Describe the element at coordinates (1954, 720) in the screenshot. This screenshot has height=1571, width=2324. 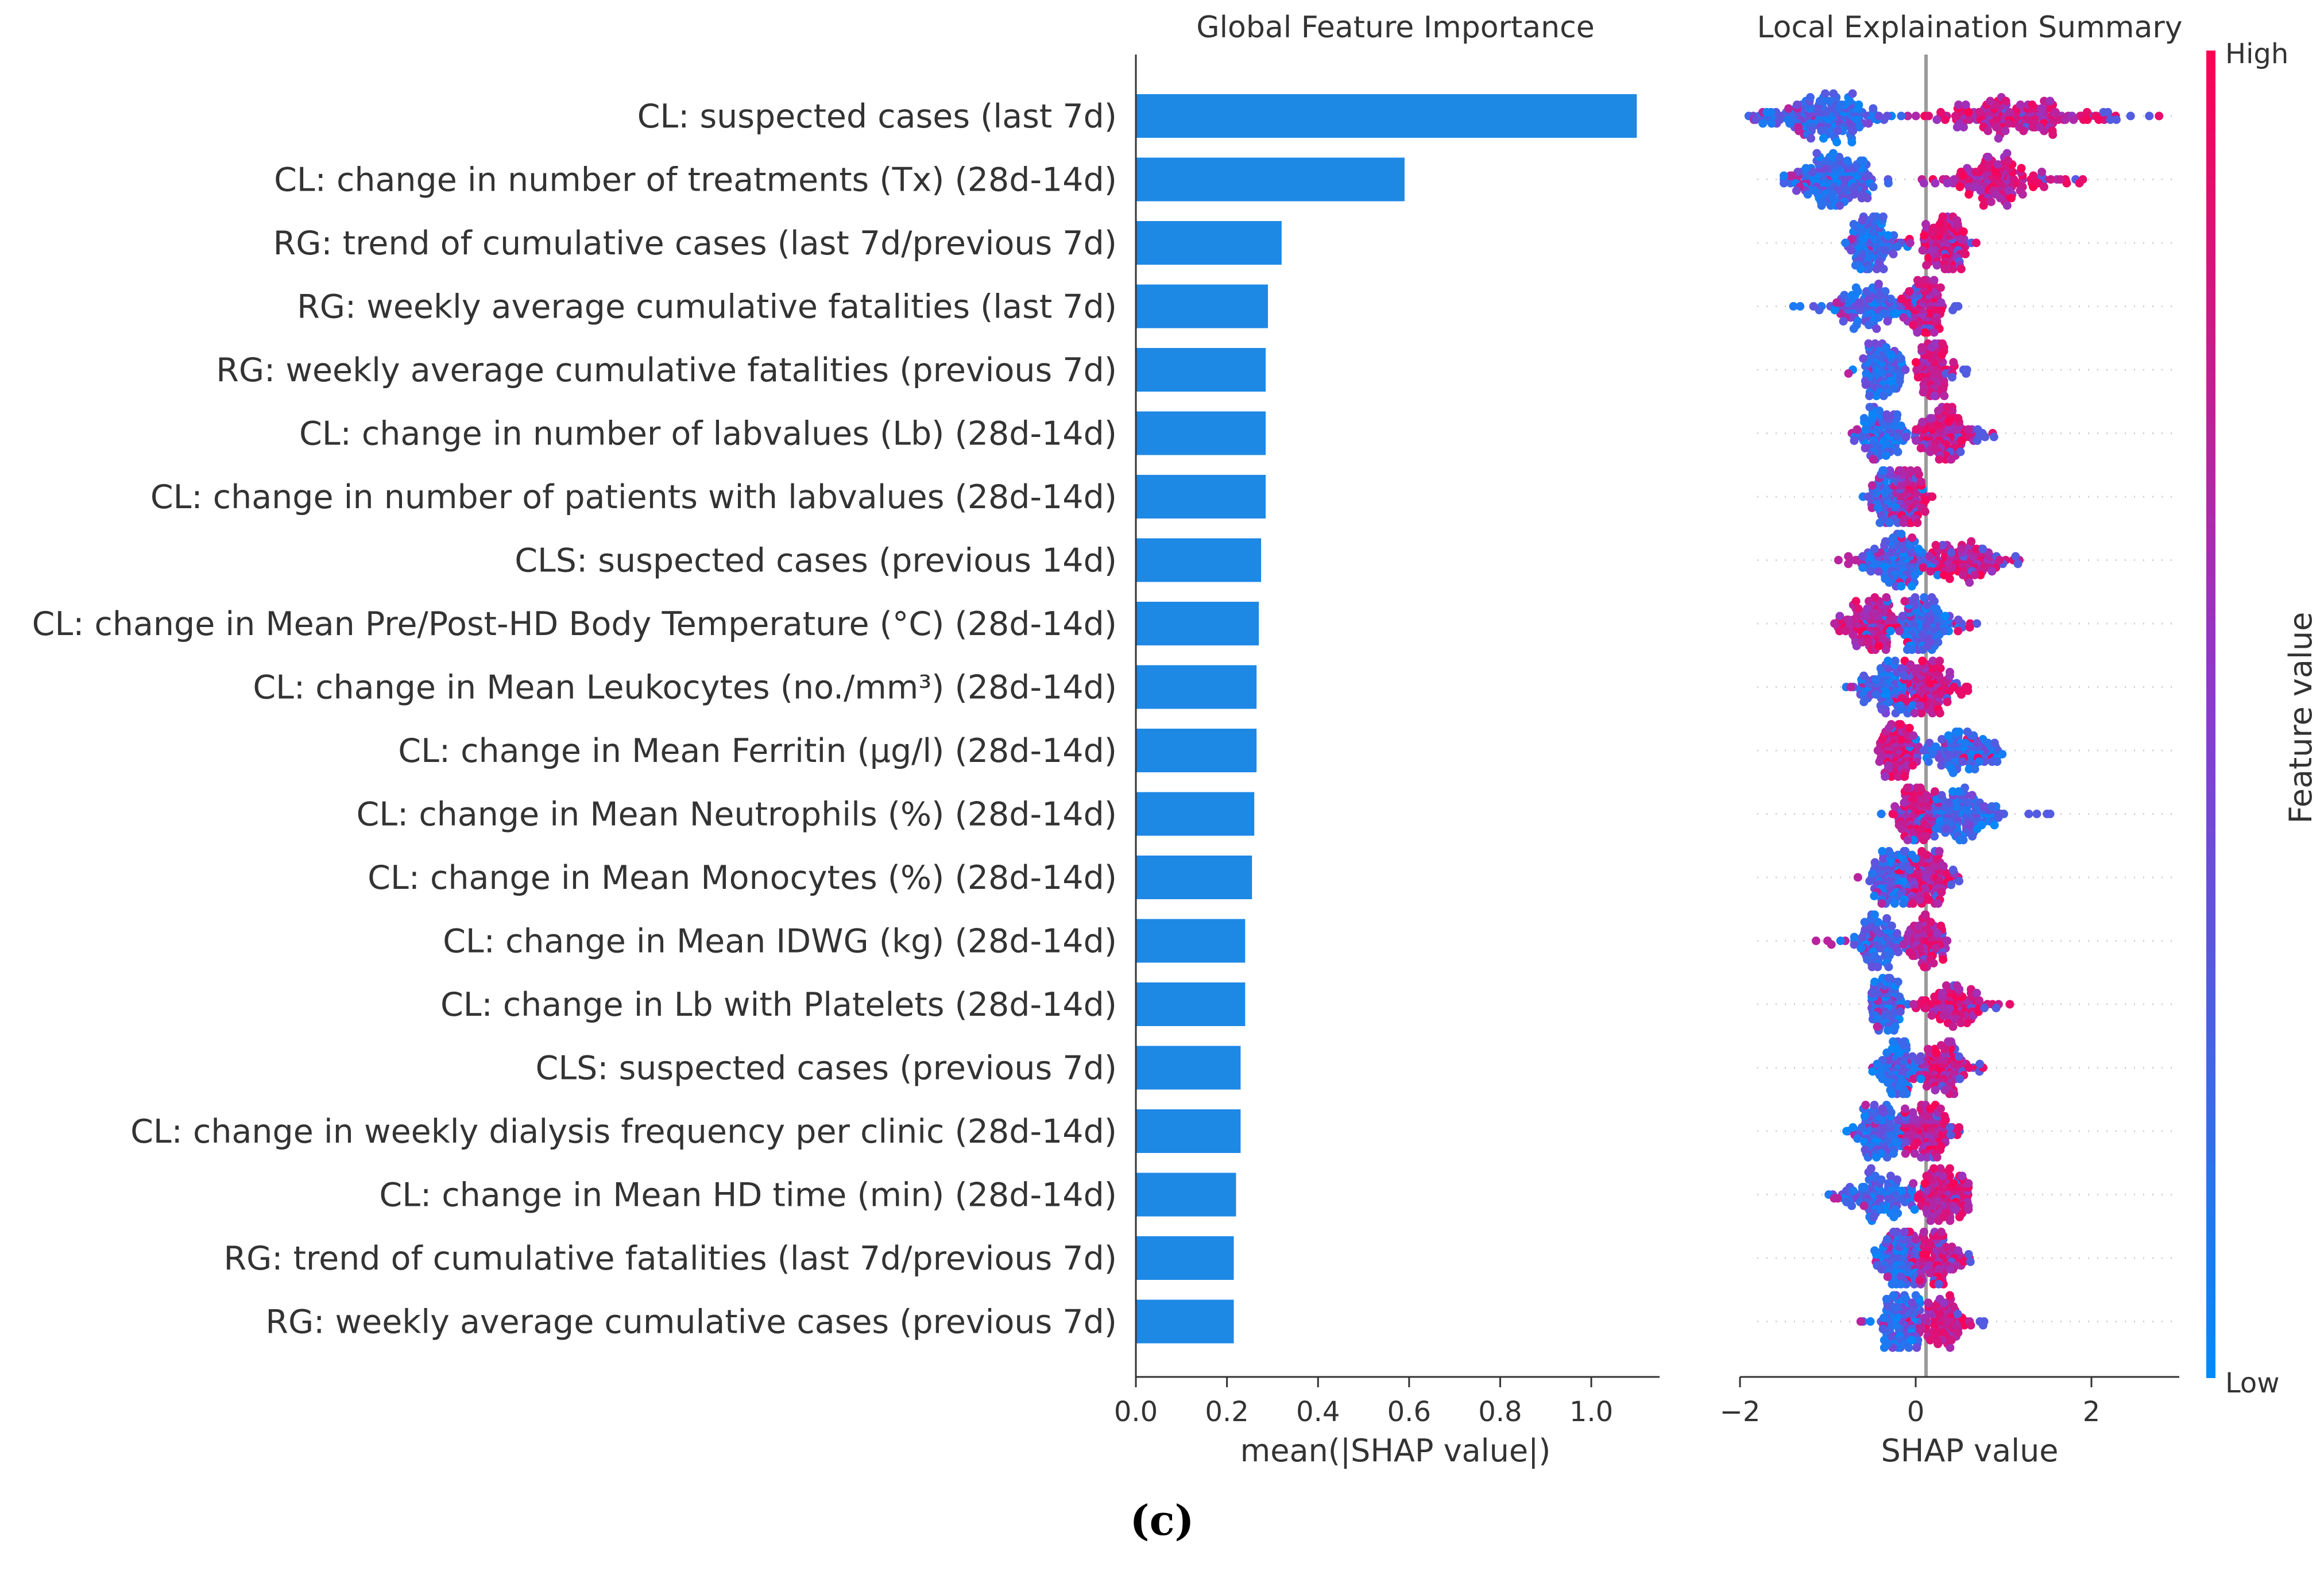
I see `swarm-points` at that location.